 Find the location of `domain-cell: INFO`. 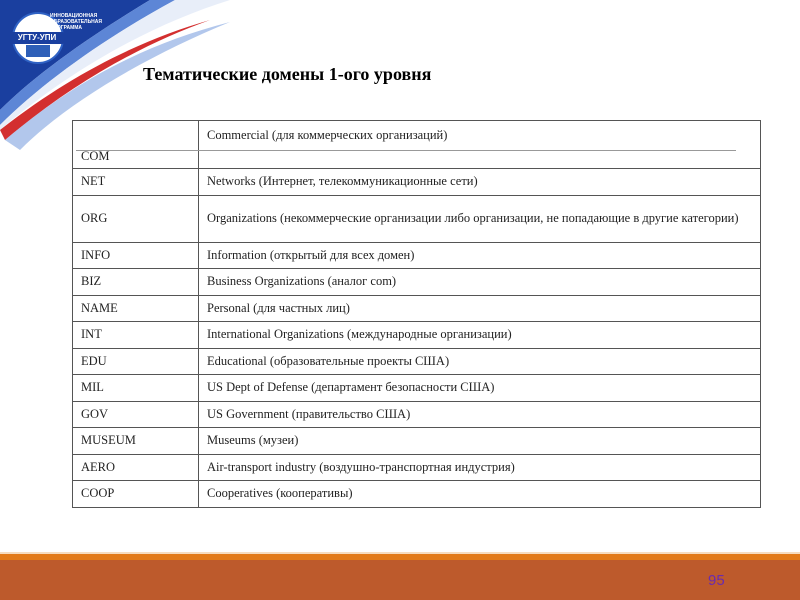

domain-cell: INFO is located at coordinates (135, 255).